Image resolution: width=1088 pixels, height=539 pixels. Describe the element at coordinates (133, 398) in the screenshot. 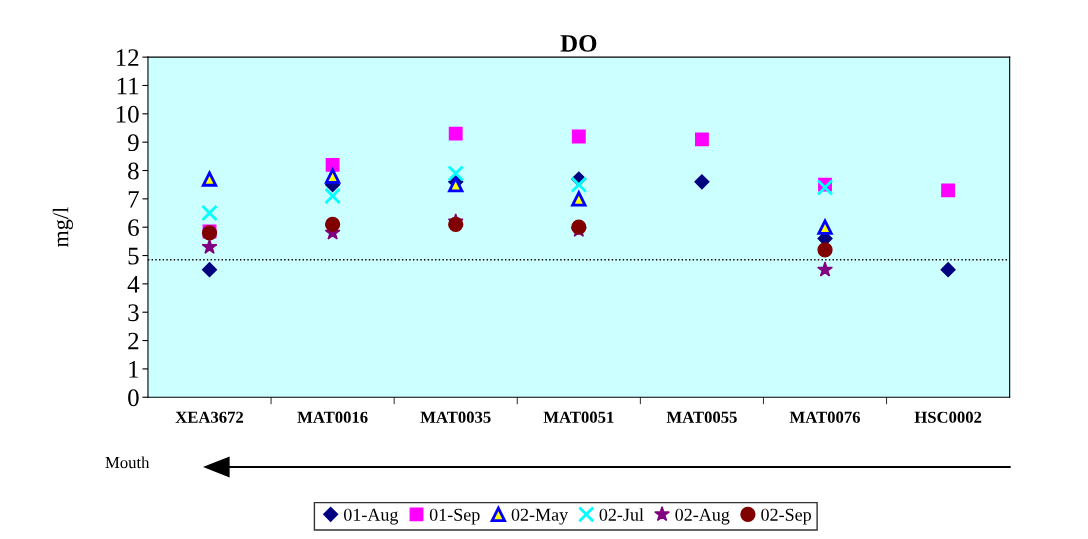

I see `y-tick-label: 0` at that location.